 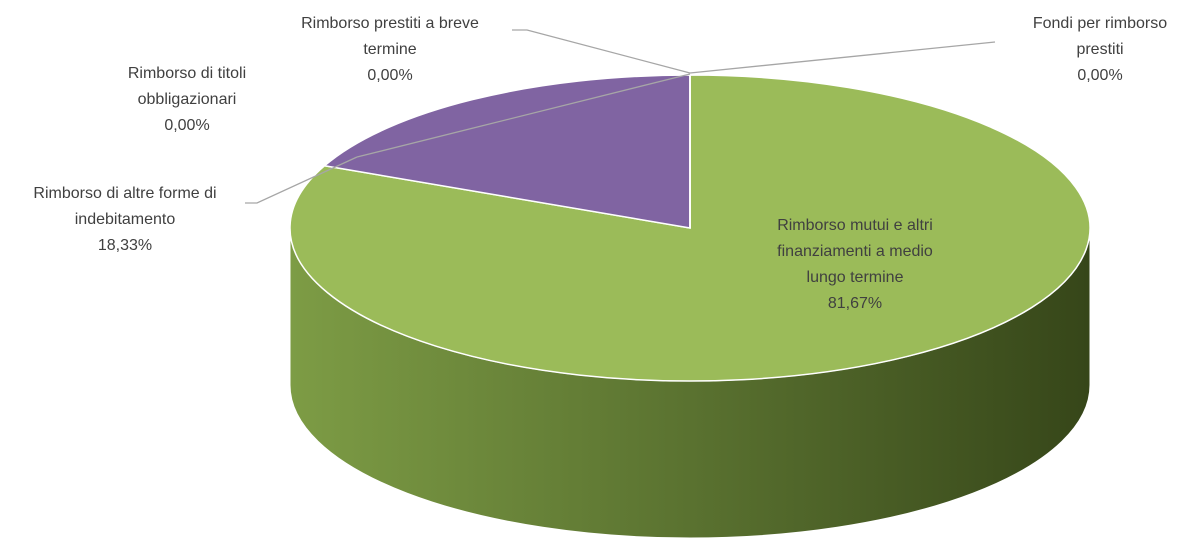 What do you see at coordinates (855, 303) in the screenshot?
I see `label-value: 81,67%` at bounding box center [855, 303].